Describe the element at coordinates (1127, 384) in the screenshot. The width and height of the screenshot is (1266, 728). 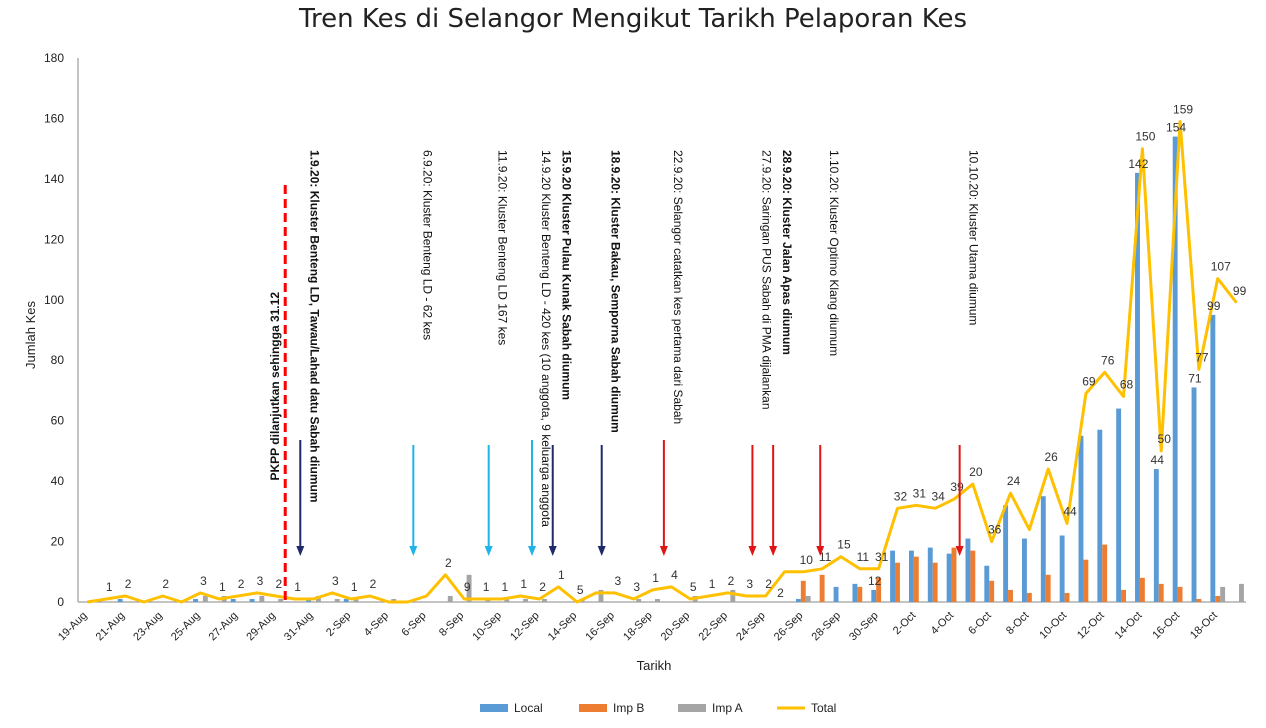
I see `total-data-label: 68` at that location.